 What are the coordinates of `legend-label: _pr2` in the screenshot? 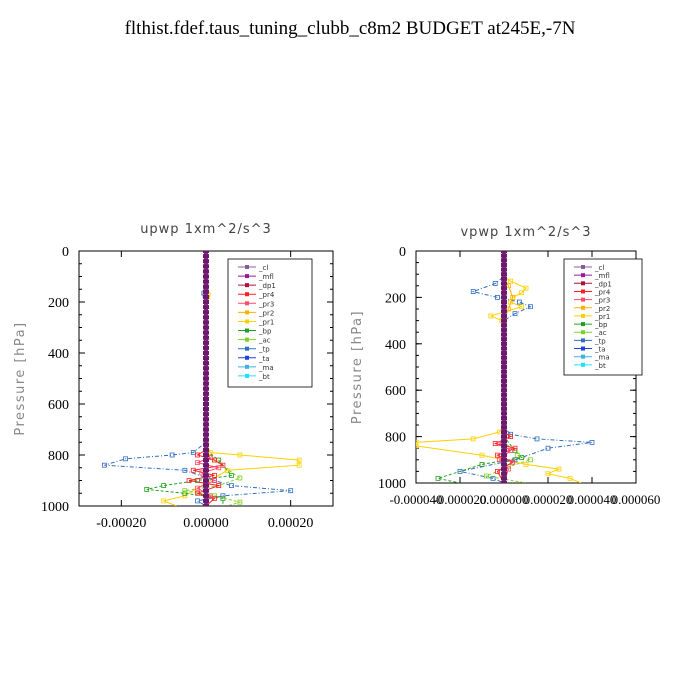 It's located at (266, 313).